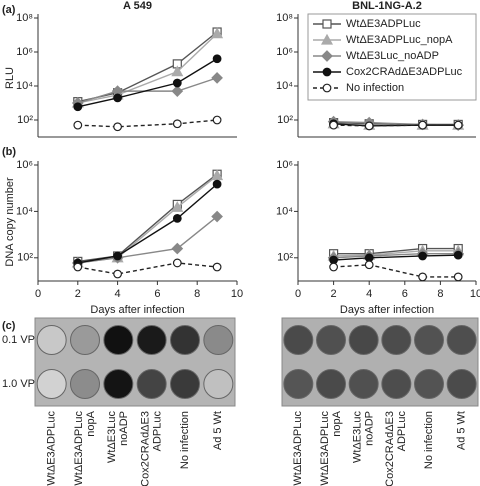  I want to click on y-tick-label: 10⁶, so click(284, 52).